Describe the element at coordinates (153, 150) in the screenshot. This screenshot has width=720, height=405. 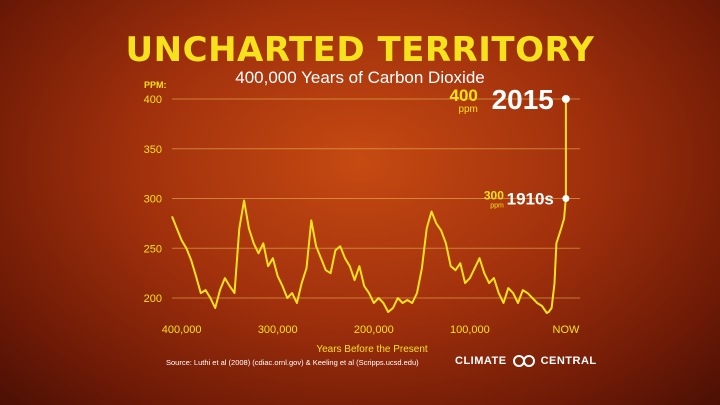
I see `y-tick-label: 350` at that location.